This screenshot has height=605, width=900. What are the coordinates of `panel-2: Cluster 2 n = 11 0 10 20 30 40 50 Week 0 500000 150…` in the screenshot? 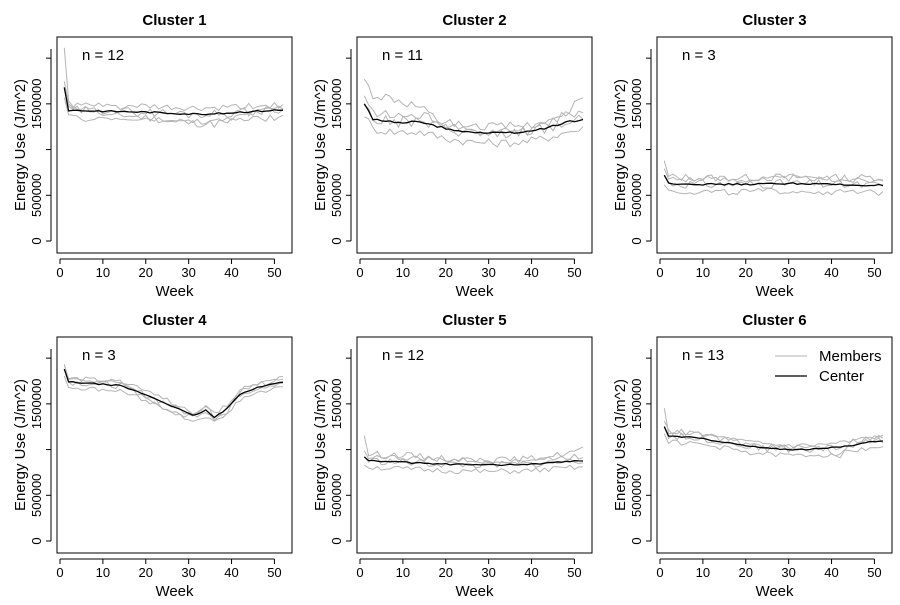 It's located at (452, 156).